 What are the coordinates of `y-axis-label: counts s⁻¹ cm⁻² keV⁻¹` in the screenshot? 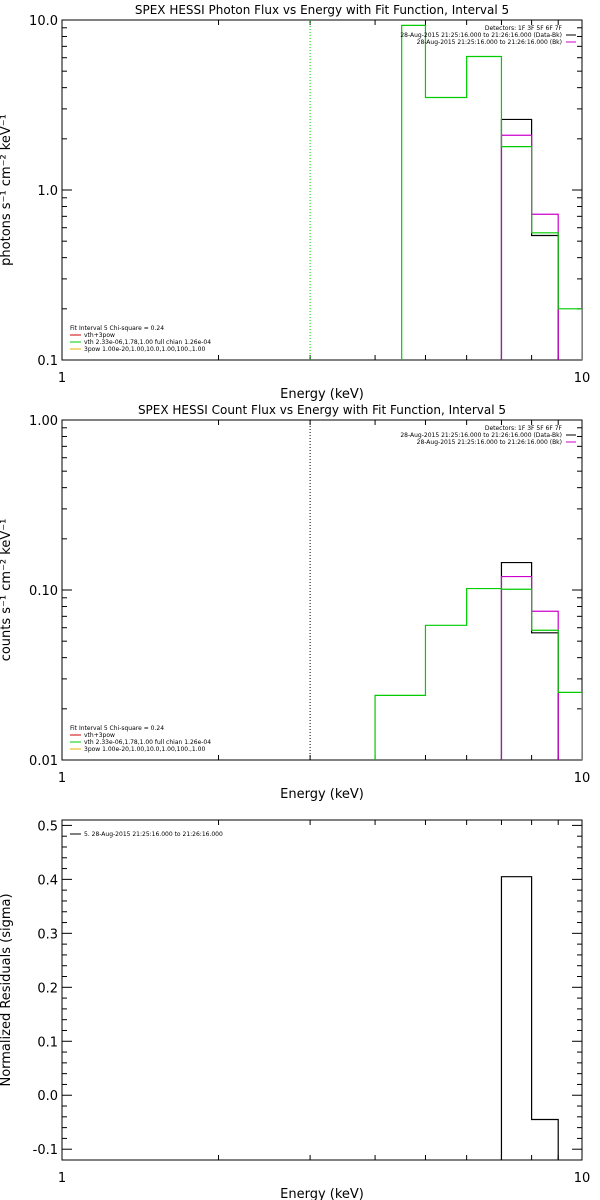 It's located at (7, 590).